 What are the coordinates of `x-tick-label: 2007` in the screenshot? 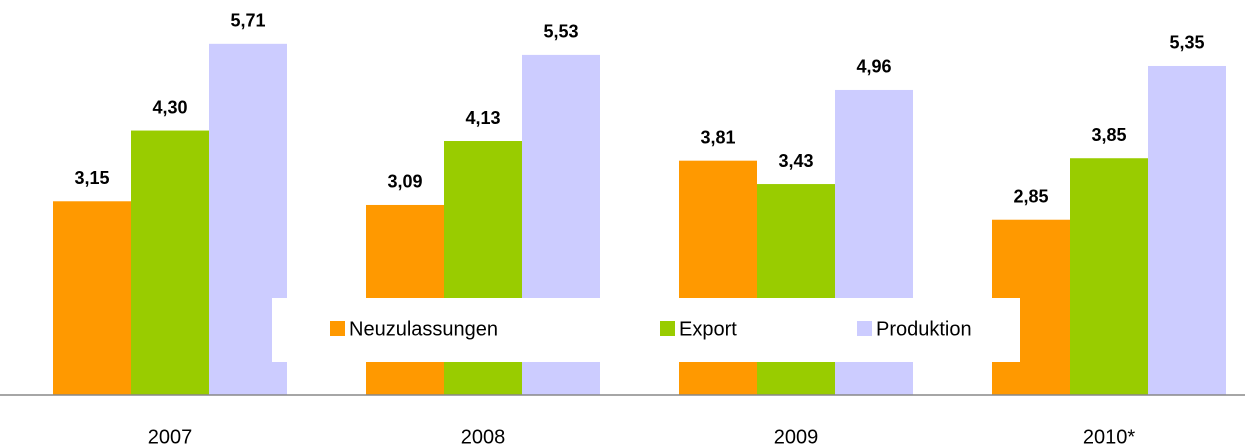 It's located at (170, 437).